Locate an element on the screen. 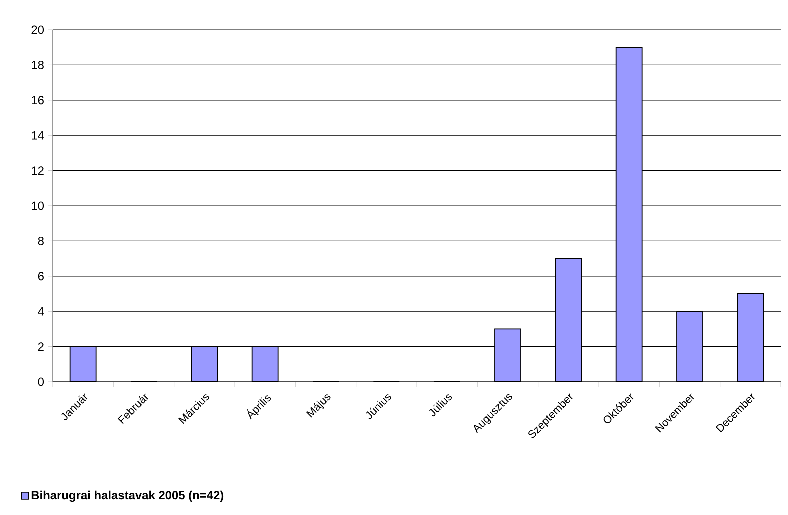 Image resolution: width=788 pixels, height=515 pixels. y-tick-label: 2 is located at coordinates (41, 346).